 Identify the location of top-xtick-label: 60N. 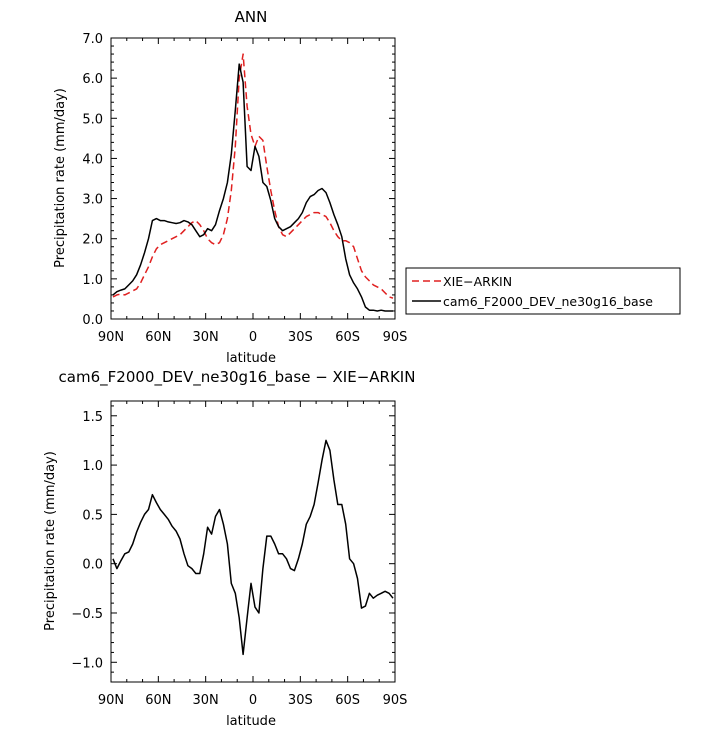
(158, 337).